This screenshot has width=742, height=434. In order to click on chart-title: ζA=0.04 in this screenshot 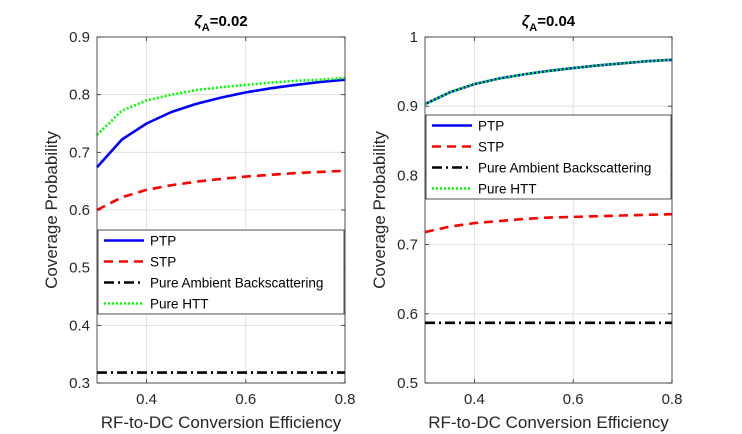, I will do `click(549, 23)`.